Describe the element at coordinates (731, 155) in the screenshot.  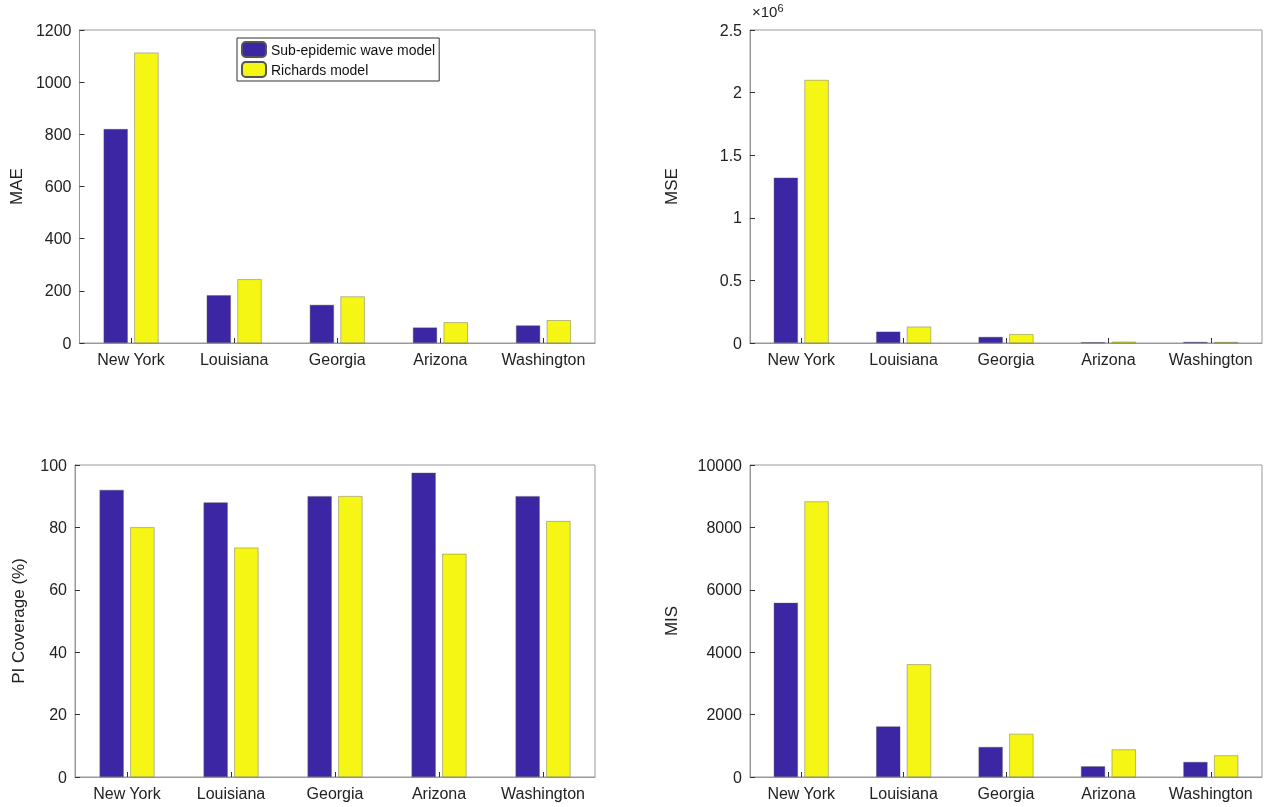
I see `y-tick-label: 1.5` at that location.